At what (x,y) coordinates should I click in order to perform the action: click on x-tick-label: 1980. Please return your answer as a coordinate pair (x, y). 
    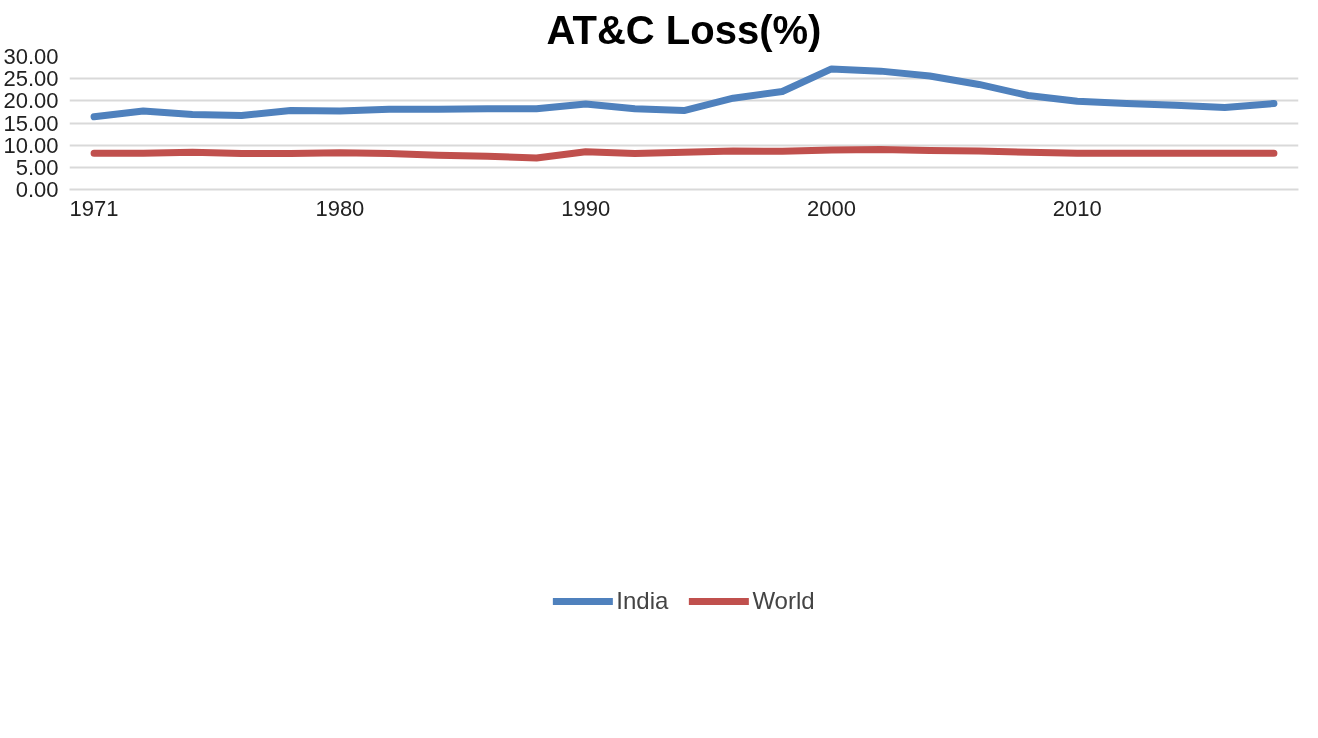
    Looking at the image, I should click on (340, 208).